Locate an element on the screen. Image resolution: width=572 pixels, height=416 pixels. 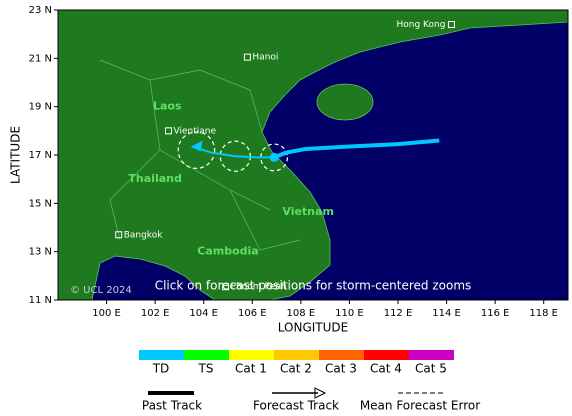
line-key-label: Forecast Track is located at coordinates (296, 406).